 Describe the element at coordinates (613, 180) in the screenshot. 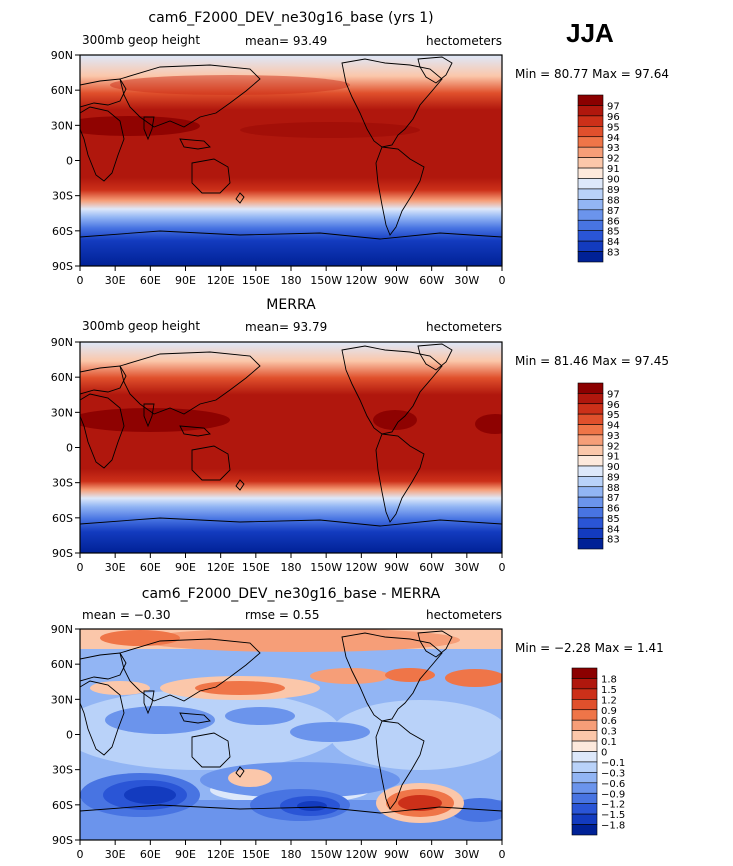

I see `colorbar-label: 90` at that location.